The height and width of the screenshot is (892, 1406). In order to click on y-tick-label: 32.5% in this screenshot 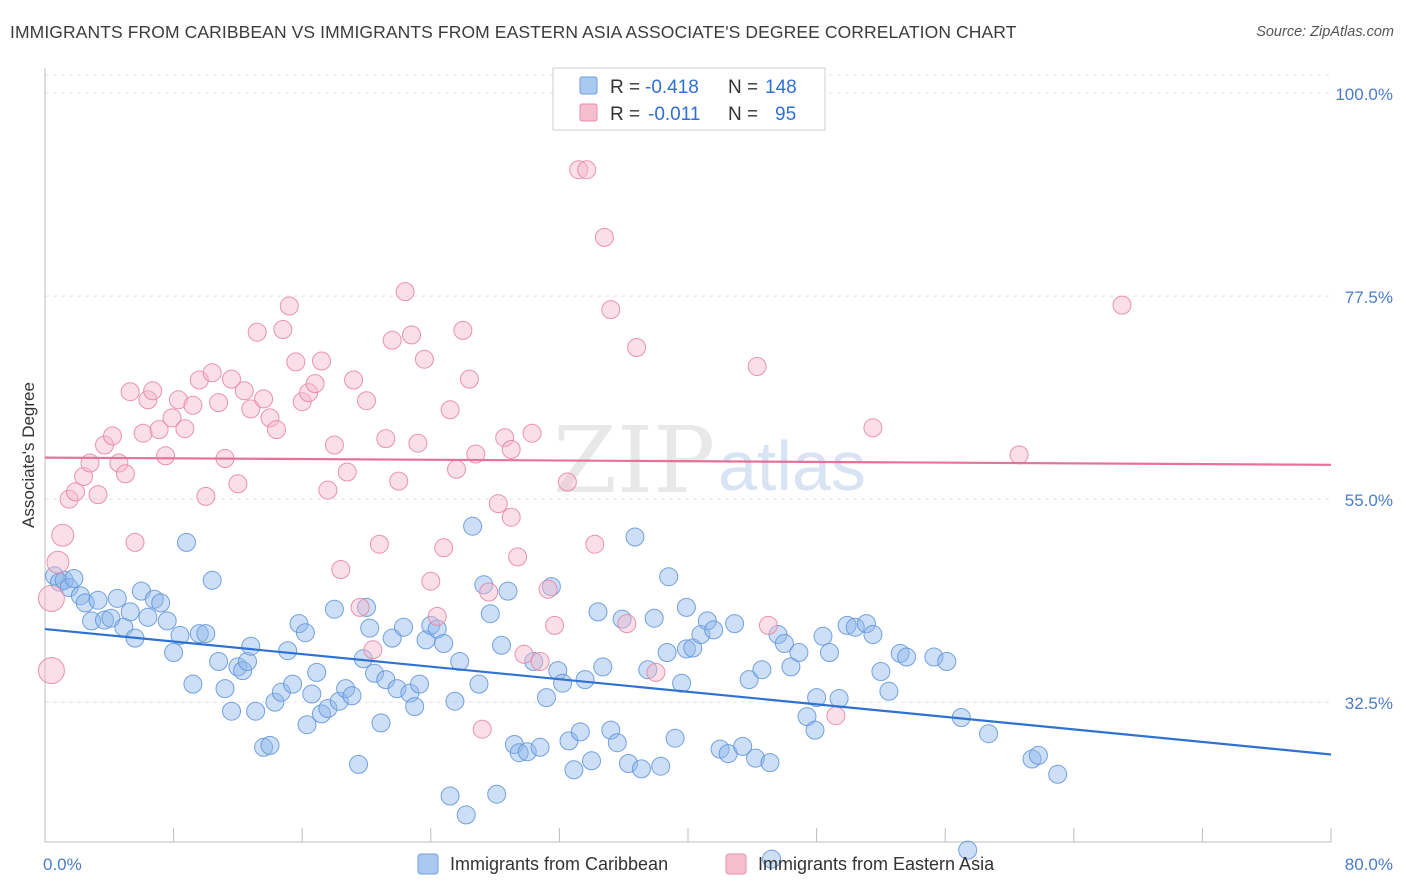, I will do `click(1369, 703)`.